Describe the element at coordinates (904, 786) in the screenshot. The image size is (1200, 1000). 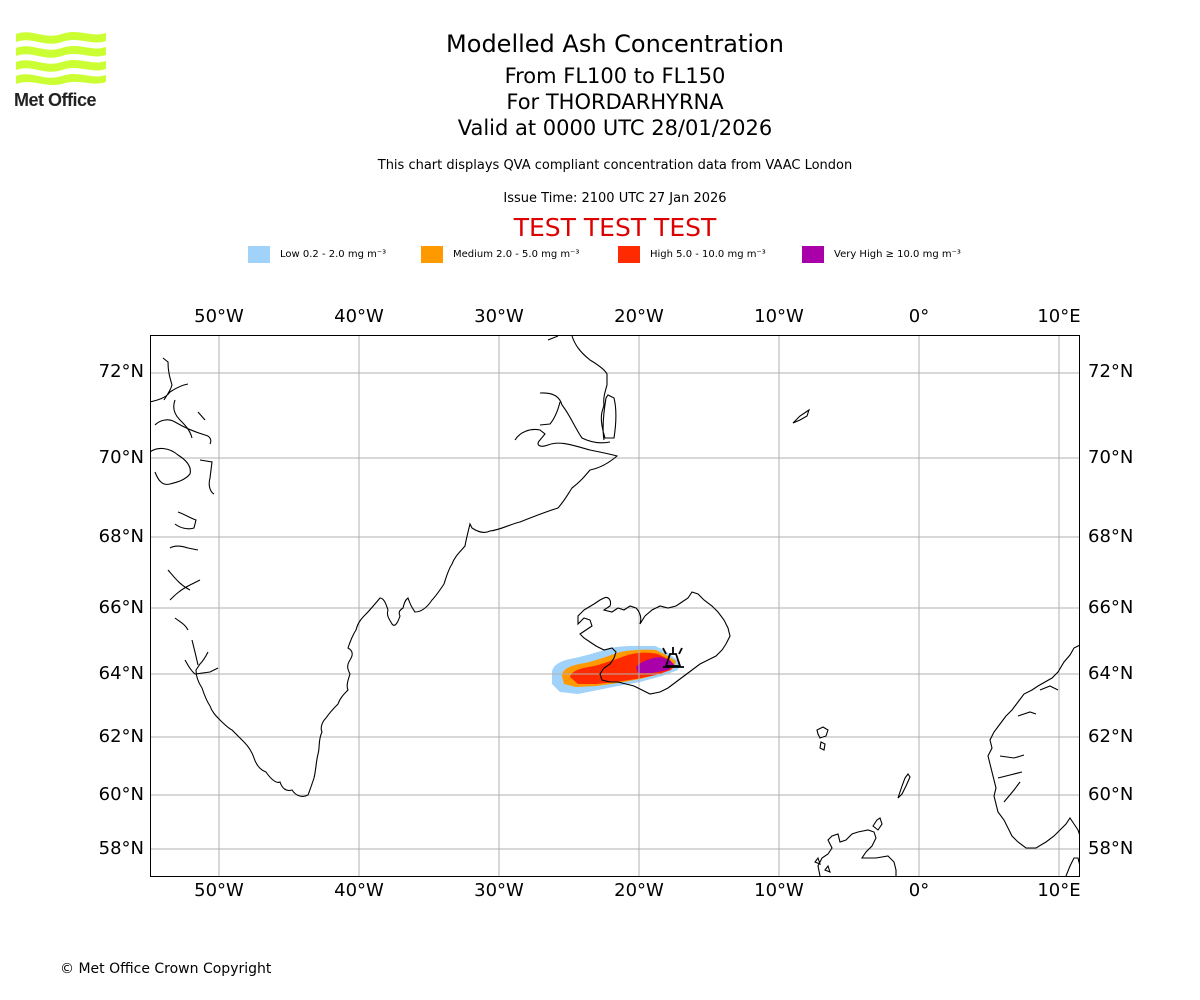
I see `coast-shetland` at that location.